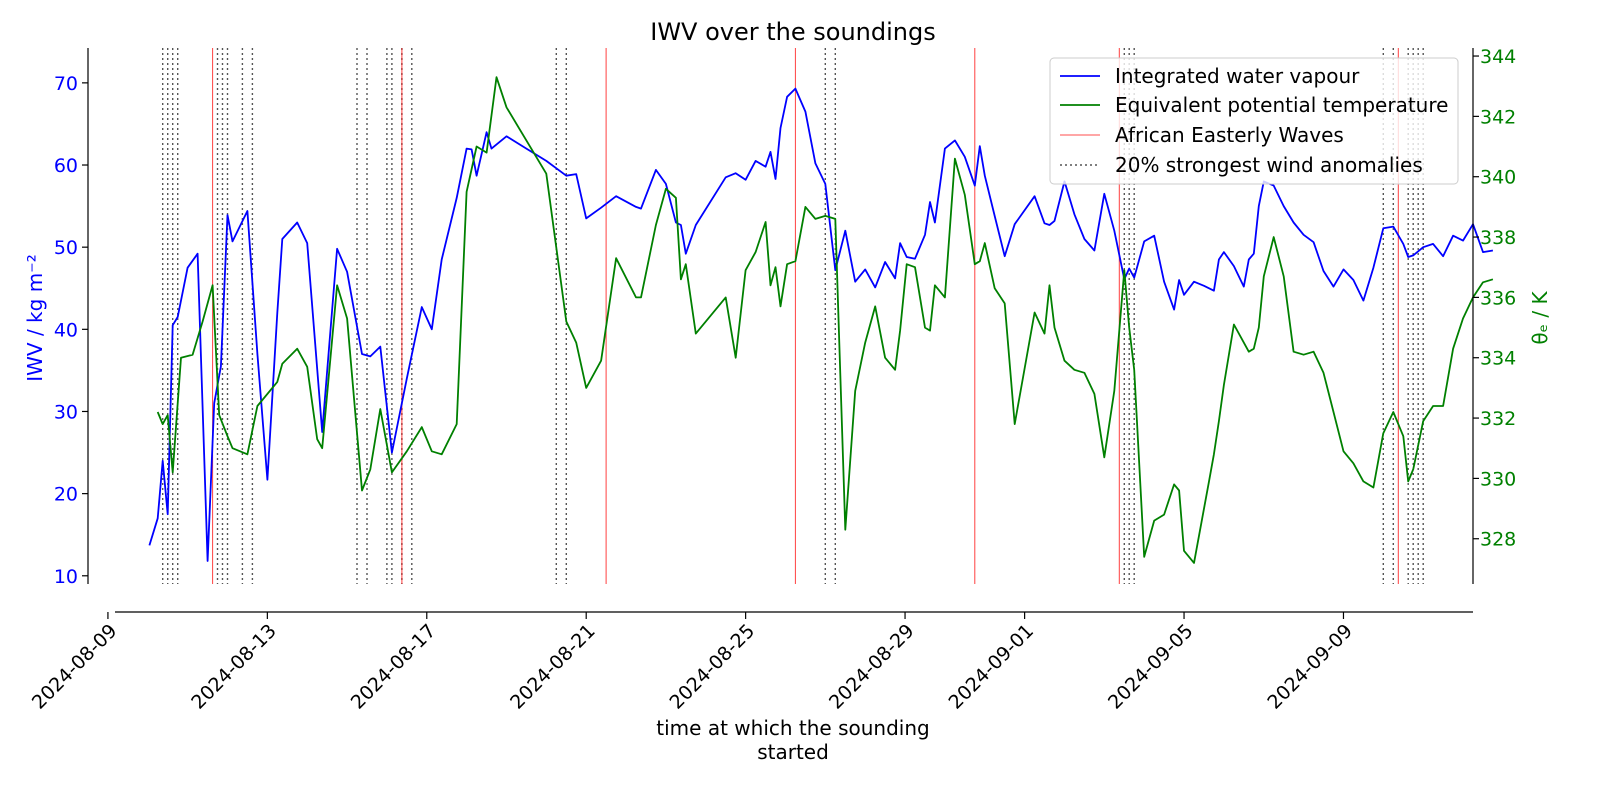 Image resolution: width=1600 pixels, height=800 pixels. I want to click on right-y-tick-label: 328, so click(1498, 540).